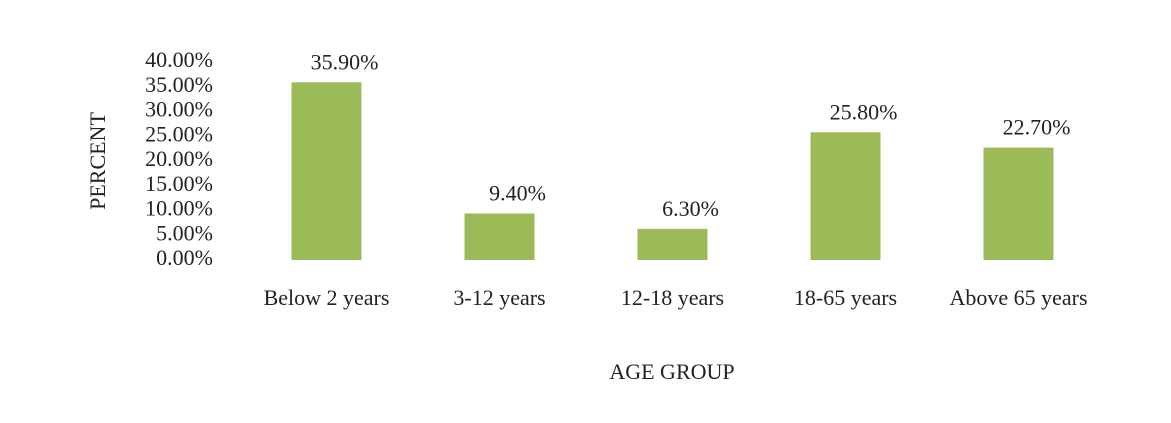 The height and width of the screenshot is (423, 1171). What do you see at coordinates (672, 297) in the screenshot?
I see `x-tick-label: 12-18 years` at bounding box center [672, 297].